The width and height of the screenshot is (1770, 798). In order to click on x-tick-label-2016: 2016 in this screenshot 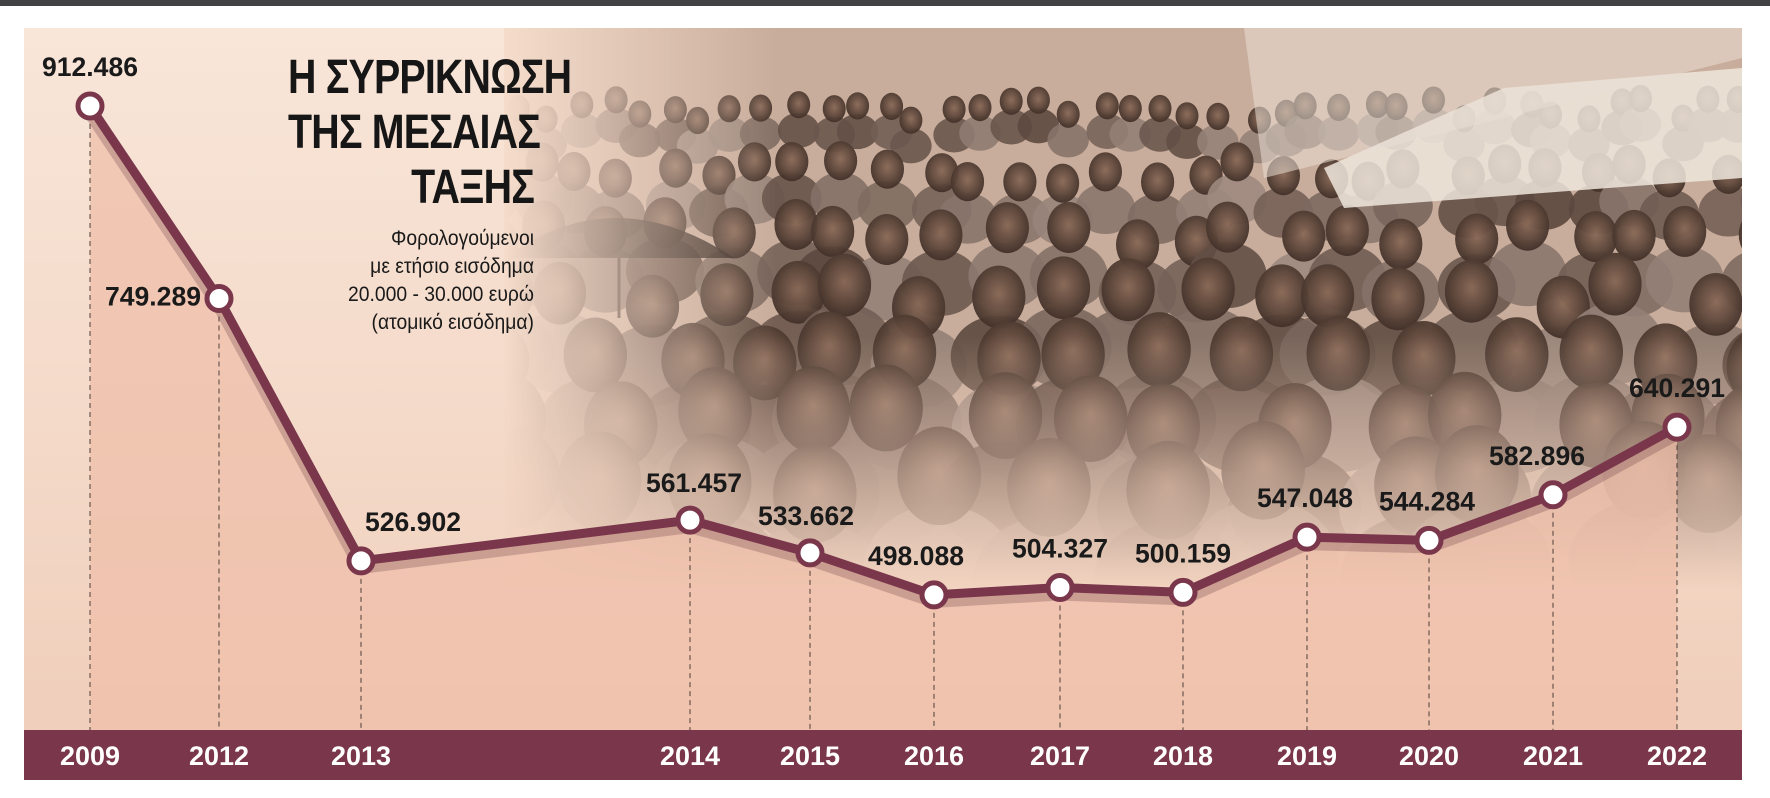, I will do `click(934, 756)`.